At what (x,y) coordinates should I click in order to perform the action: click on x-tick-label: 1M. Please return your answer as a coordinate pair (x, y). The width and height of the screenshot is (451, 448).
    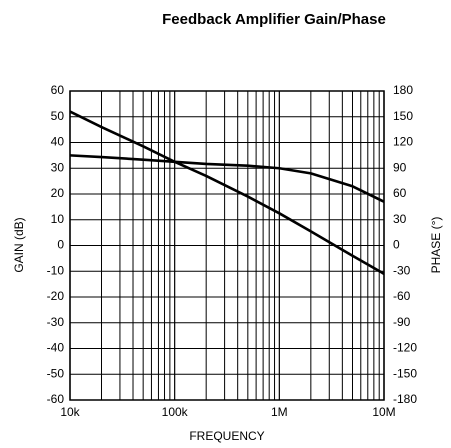
    Looking at the image, I should click on (279, 412).